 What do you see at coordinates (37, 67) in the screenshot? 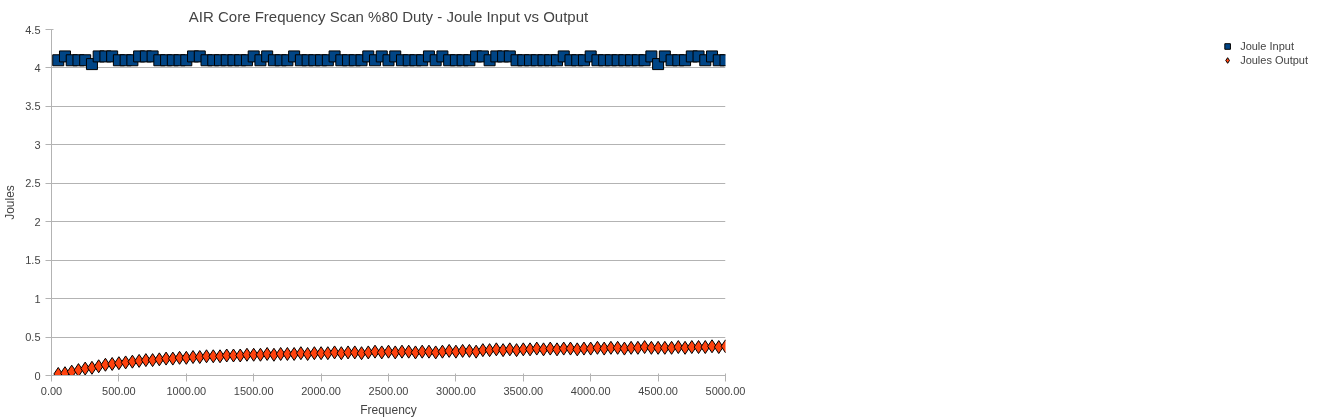
I see `y-tick-label: 4` at bounding box center [37, 67].